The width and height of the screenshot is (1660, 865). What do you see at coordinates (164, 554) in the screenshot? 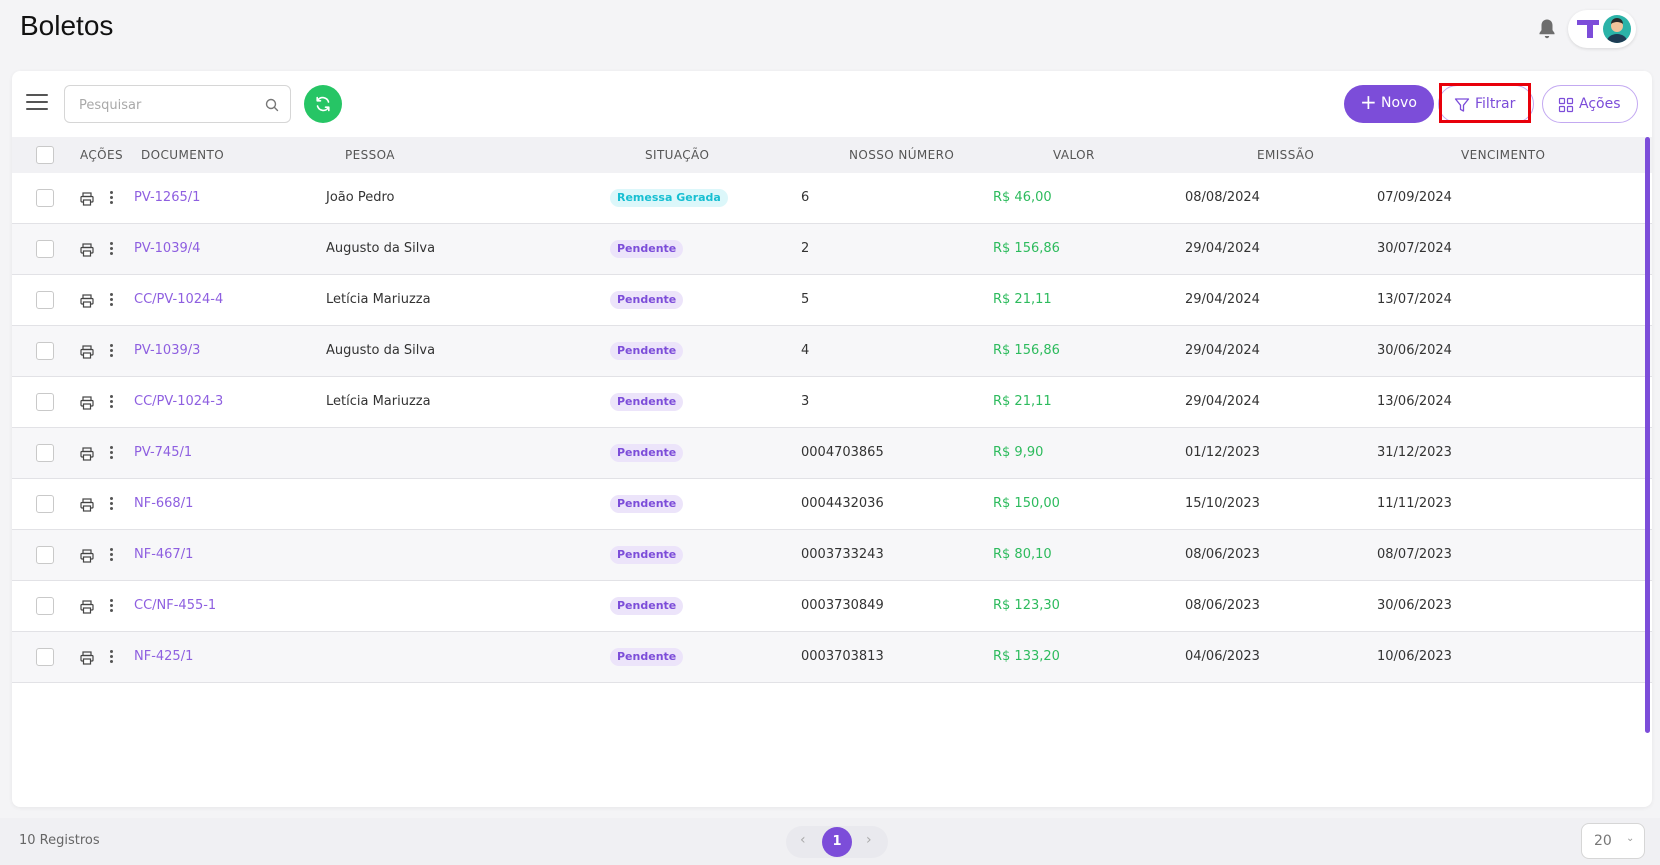
I see `documento-link: NF-467/1` at bounding box center [164, 554].